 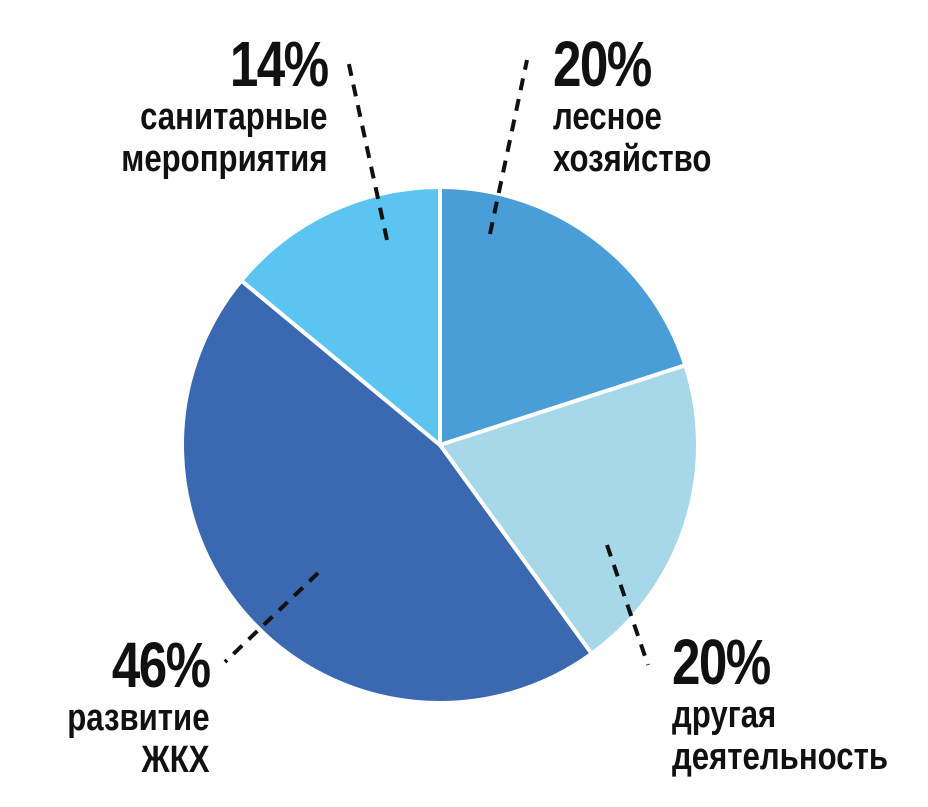 I want to click on category-label: другая деятельность, so click(x=780, y=736).